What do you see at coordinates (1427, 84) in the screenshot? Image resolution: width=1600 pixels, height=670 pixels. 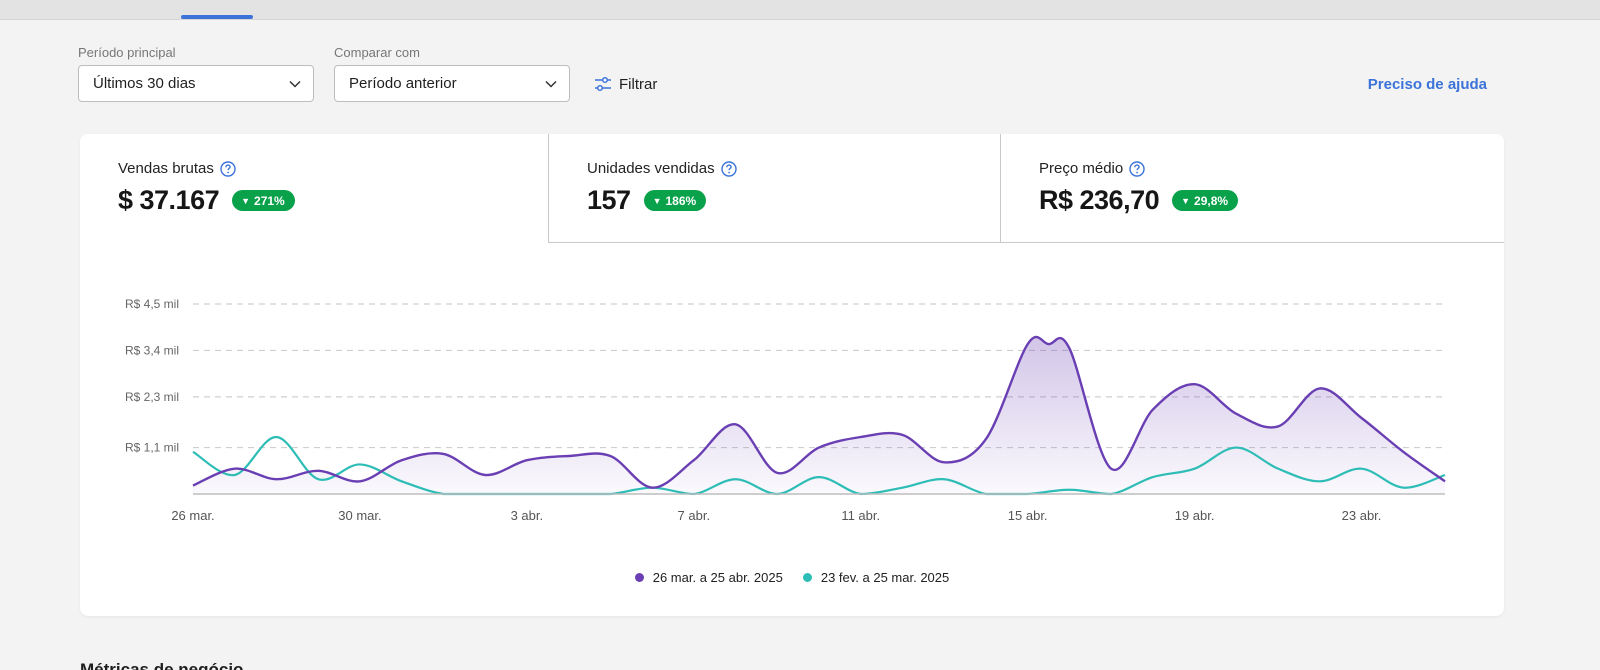 I see `help-link: Preciso de ajuda` at bounding box center [1427, 84].